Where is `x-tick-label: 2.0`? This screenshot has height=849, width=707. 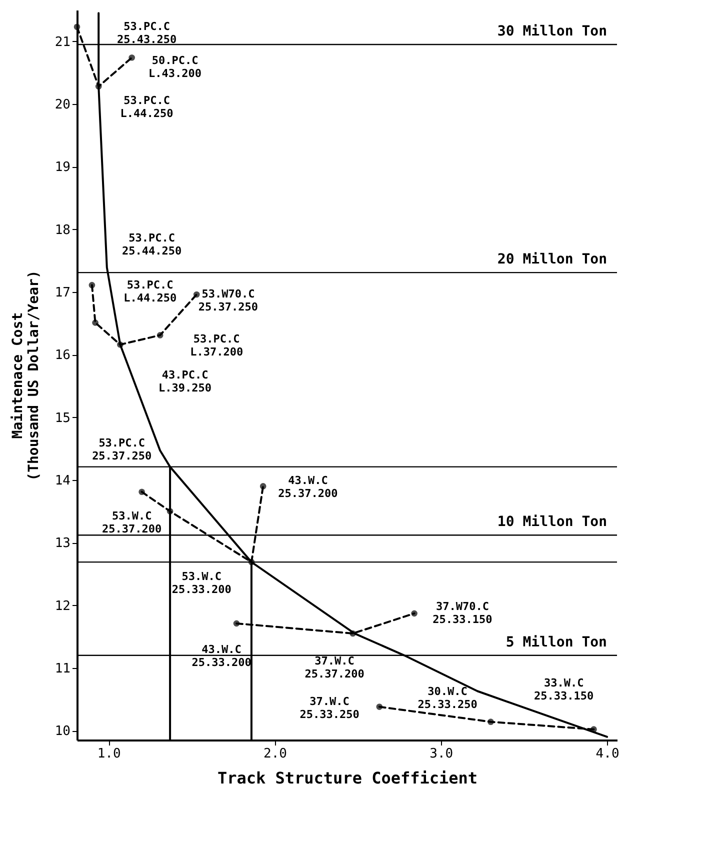 x-tick-label: 2.0 is located at coordinates (275, 754).